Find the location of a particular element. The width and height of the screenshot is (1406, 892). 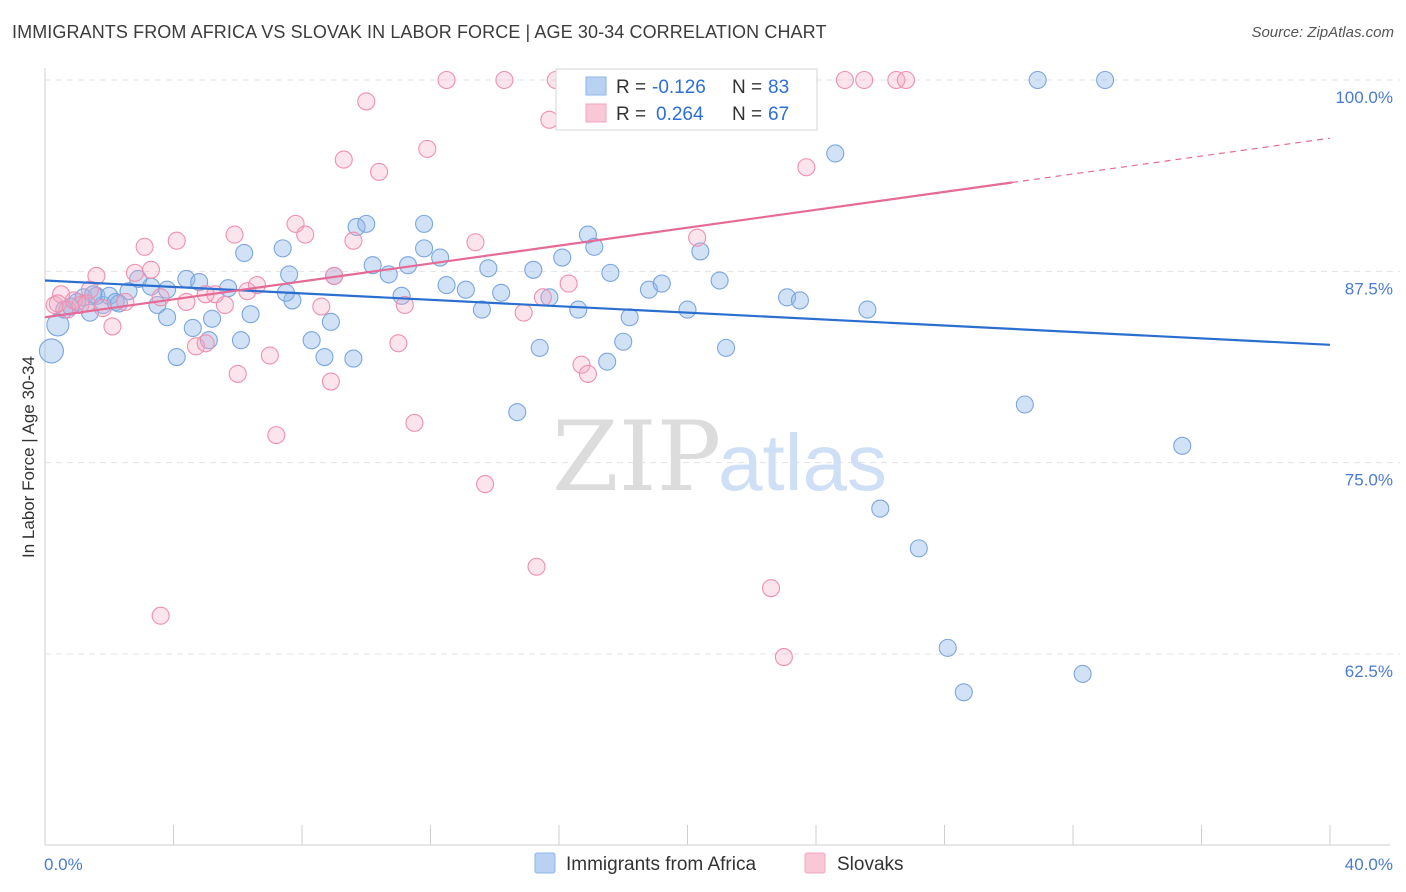

x-tick-label-max: 40.0% is located at coordinates (1369, 864).